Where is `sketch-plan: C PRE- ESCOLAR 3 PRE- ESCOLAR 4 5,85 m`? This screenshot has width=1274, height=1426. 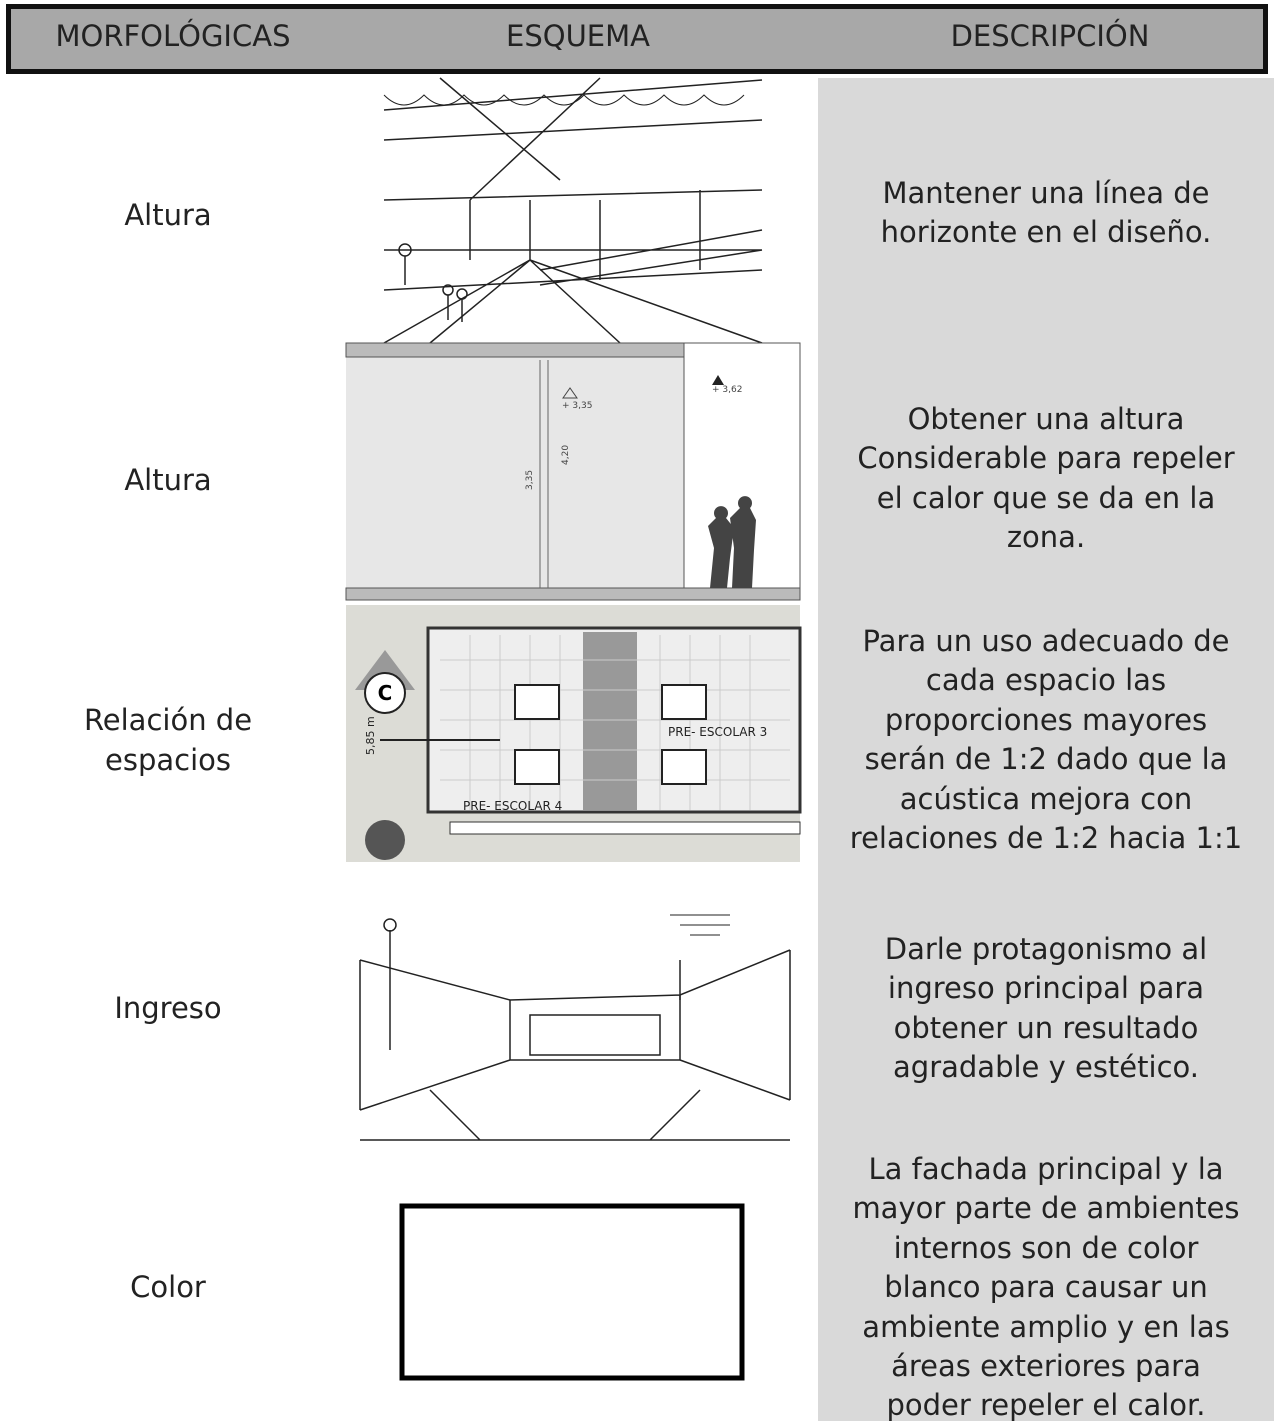 sketch-plan: C PRE- ESCOLAR 3 PRE- ESCOLAR 4 5,85 m is located at coordinates (574, 733).